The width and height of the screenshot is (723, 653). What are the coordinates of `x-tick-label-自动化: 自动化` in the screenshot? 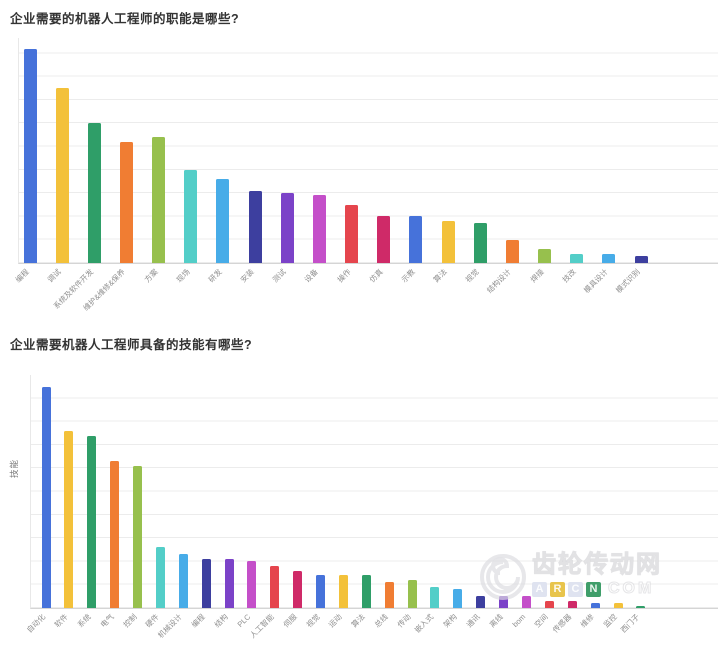 It's located at (35, 623).